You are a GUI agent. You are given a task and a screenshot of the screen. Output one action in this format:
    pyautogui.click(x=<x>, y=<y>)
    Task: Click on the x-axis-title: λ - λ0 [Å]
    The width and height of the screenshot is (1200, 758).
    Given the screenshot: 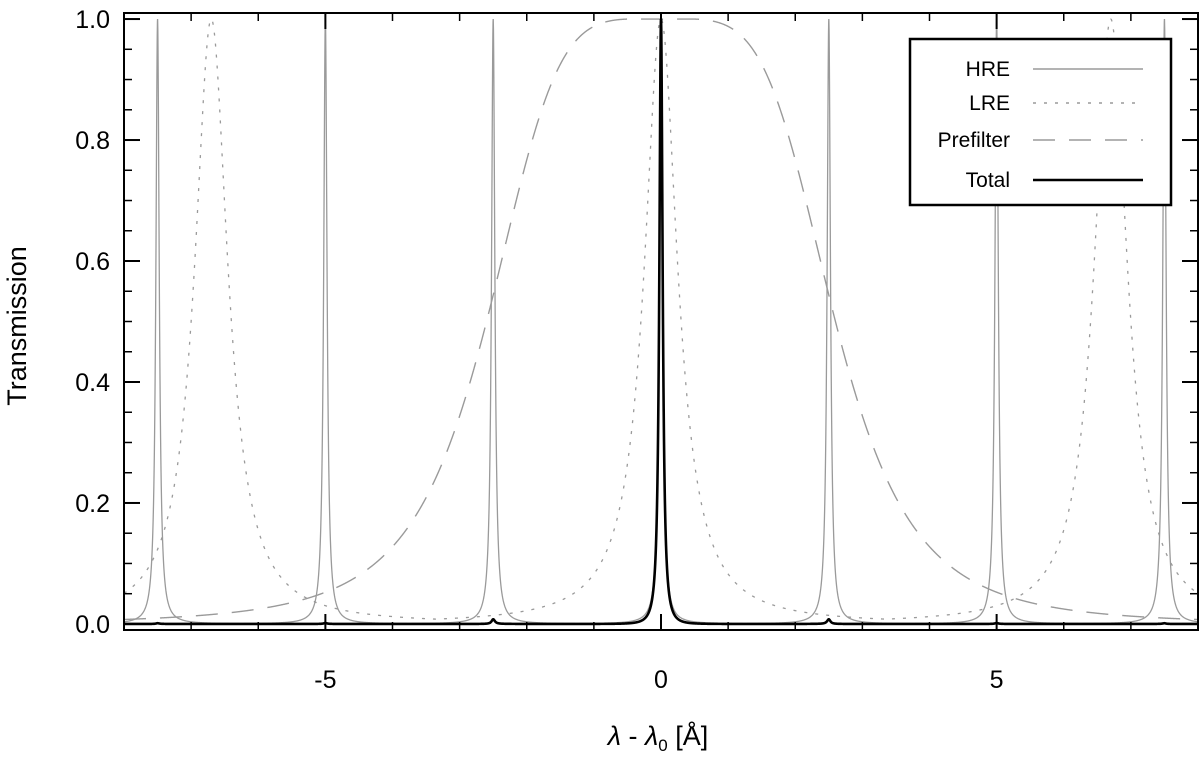 What is the action you would take?
    pyautogui.click(x=657, y=737)
    